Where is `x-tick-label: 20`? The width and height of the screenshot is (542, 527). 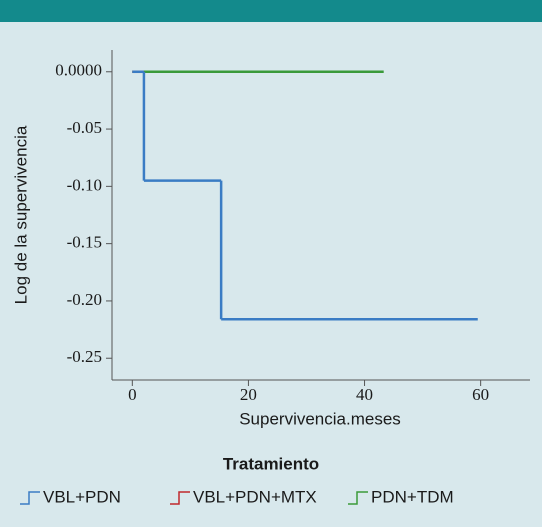
x-tick-label: 20 is located at coordinates (248, 394).